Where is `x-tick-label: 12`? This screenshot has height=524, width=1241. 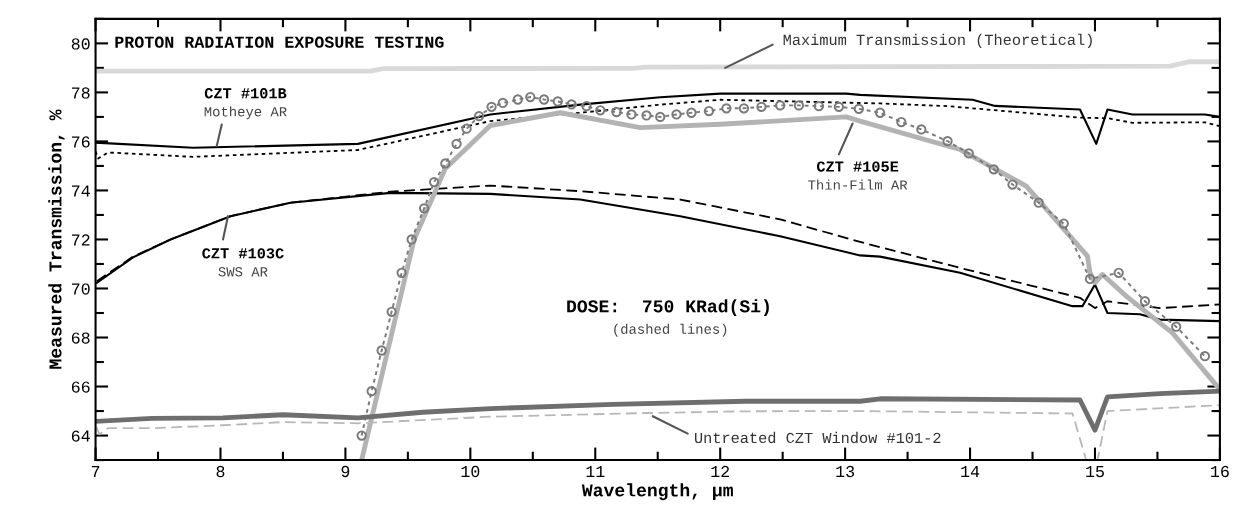 x-tick-label: 12 is located at coordinates (720, 471).